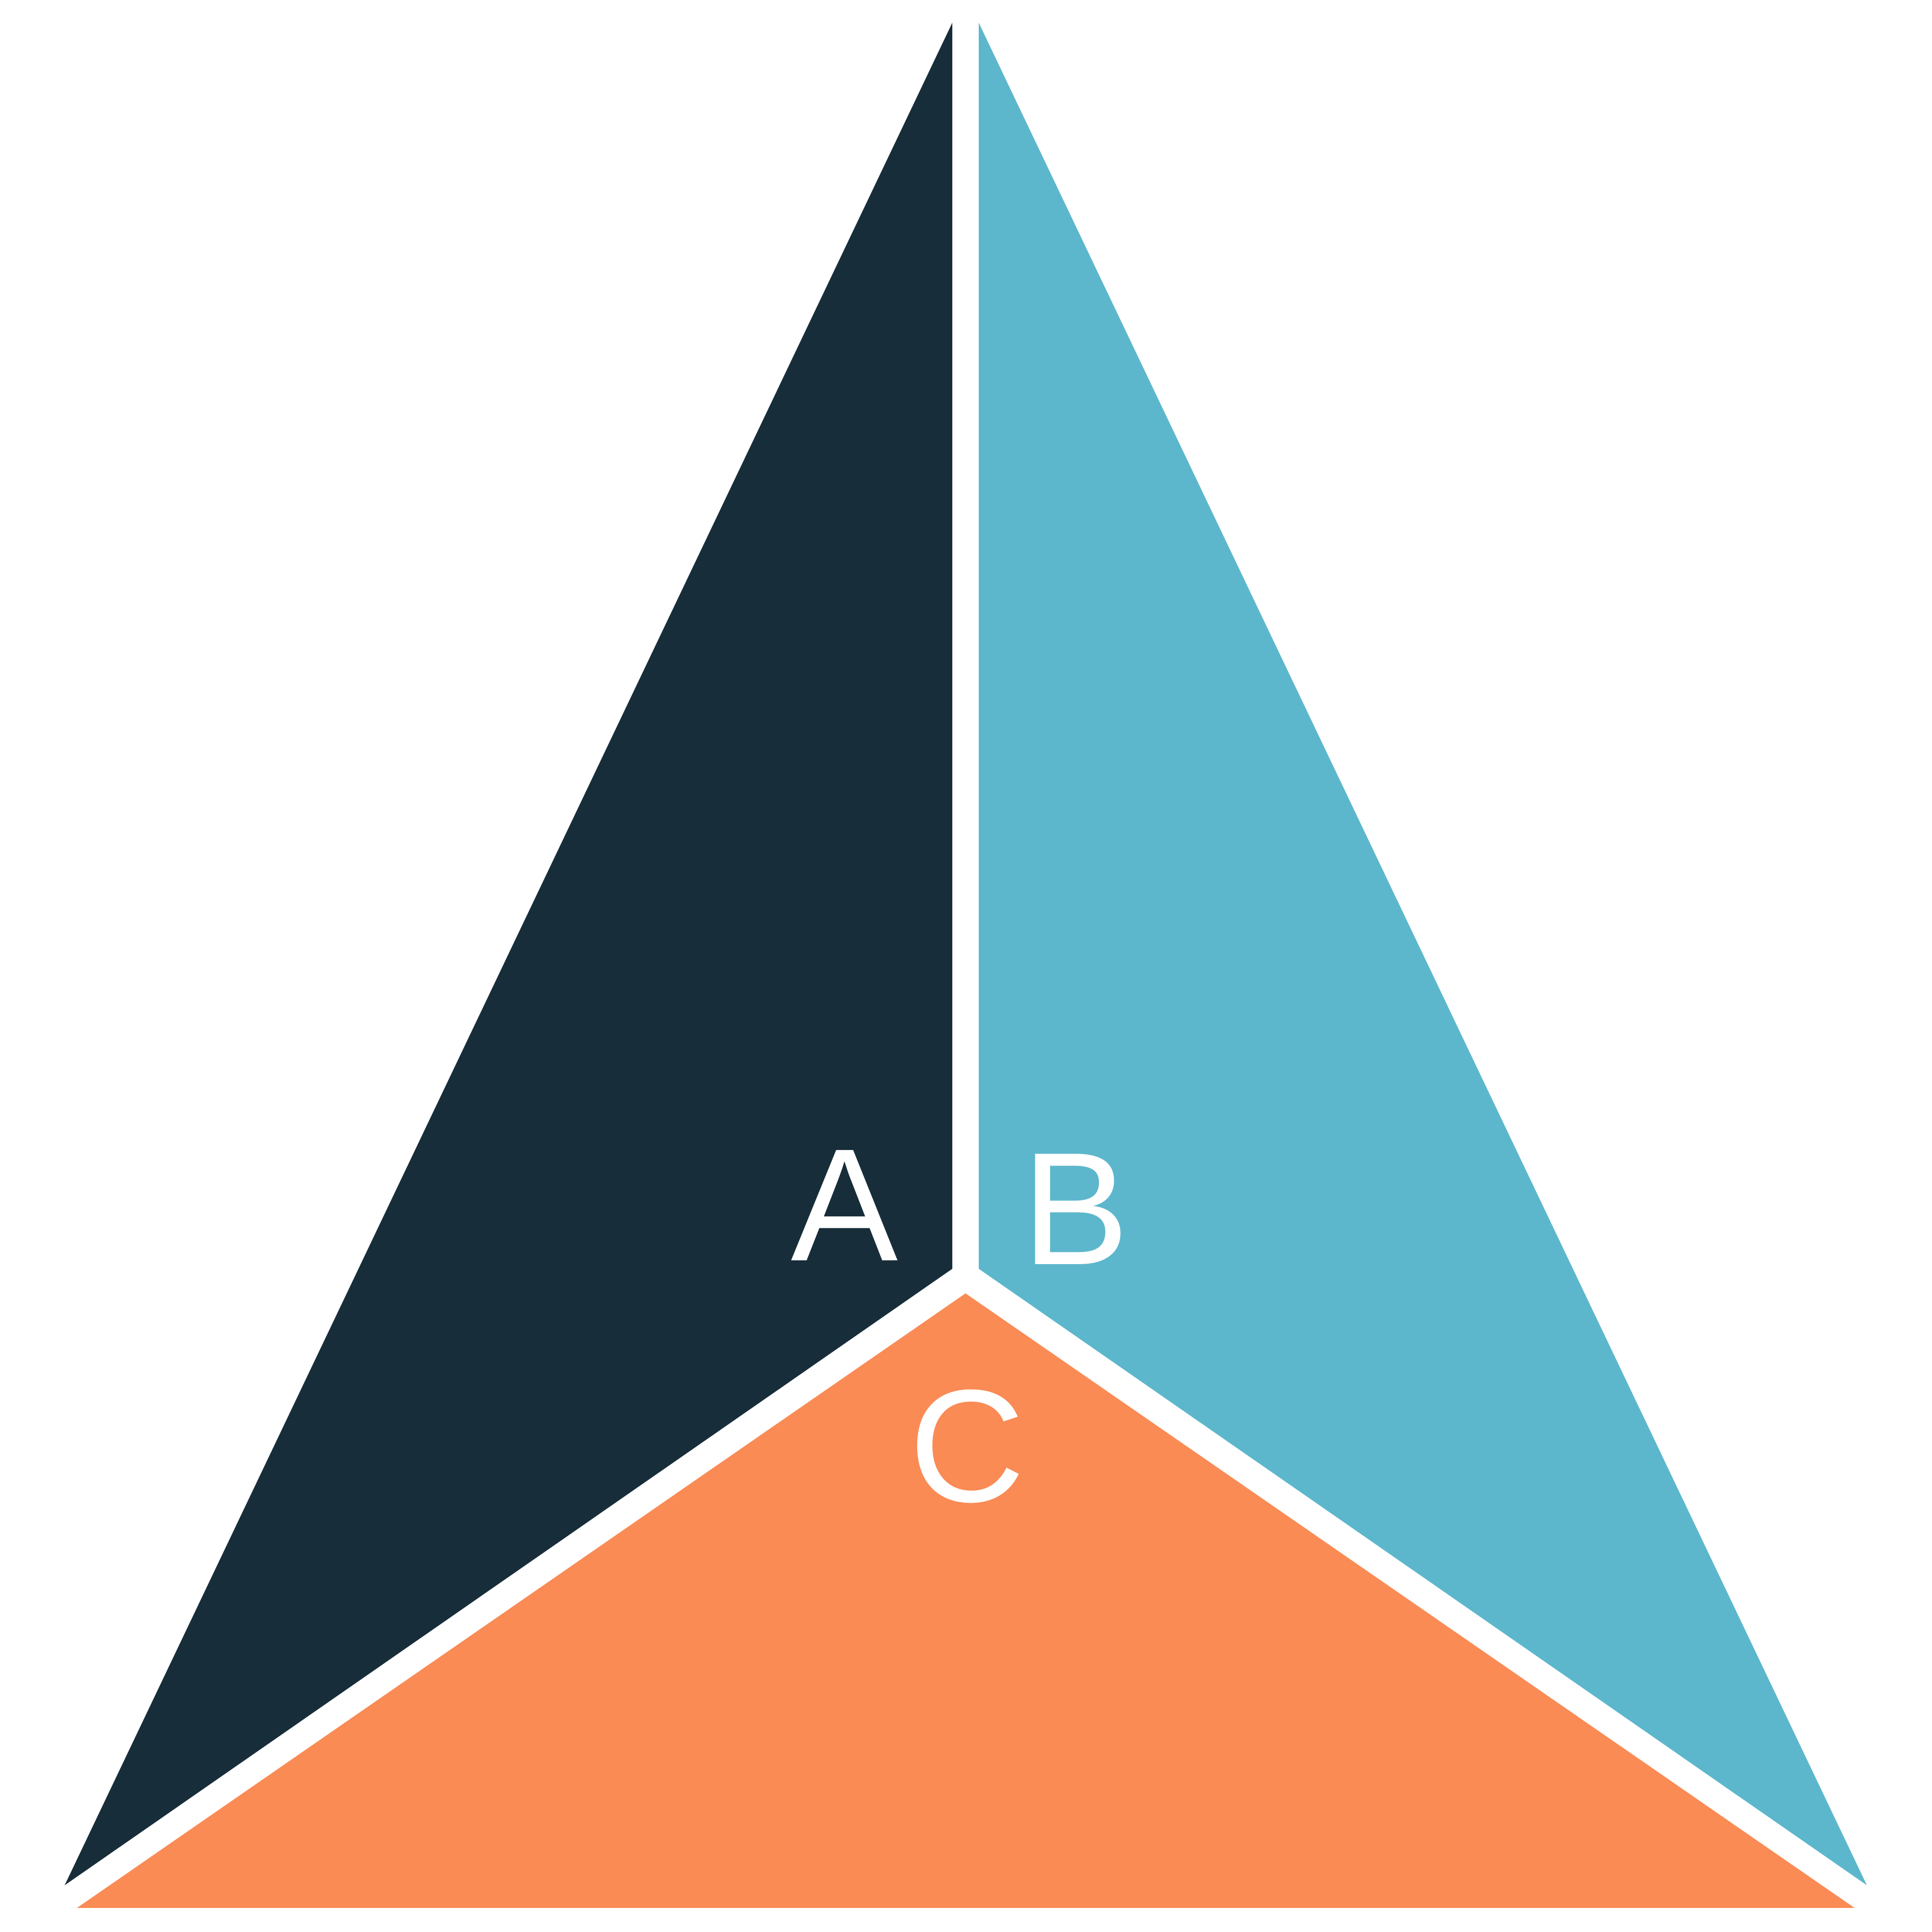  What do you see at coordinates (845, 1206) in the screenshot?
I see `segment-a-label: A` at bounding box center [845, 1206].